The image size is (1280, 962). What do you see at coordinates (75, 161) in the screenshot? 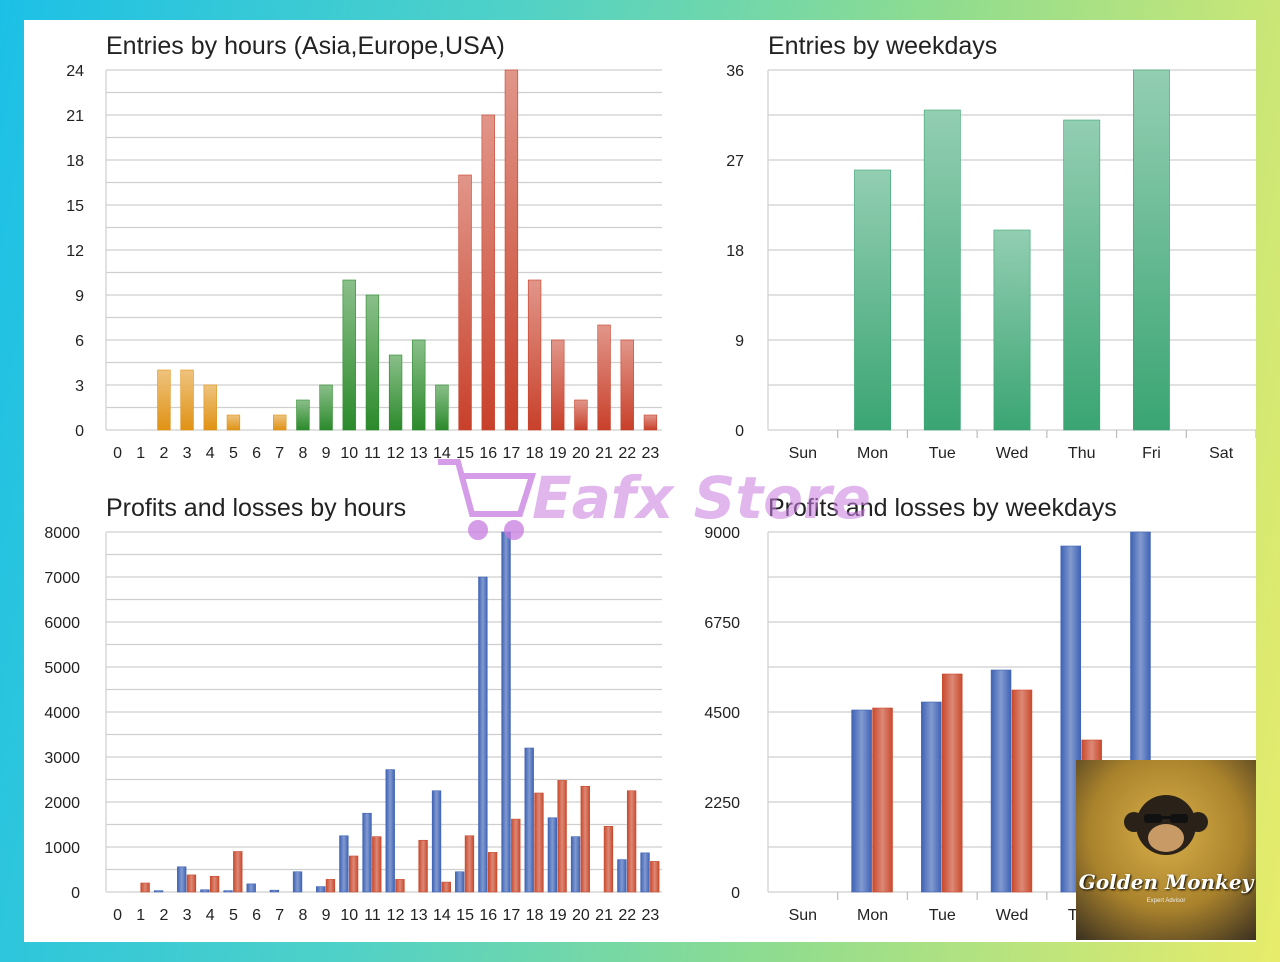
I see `y-tick-label: 18` at bounding box center [75, 161].